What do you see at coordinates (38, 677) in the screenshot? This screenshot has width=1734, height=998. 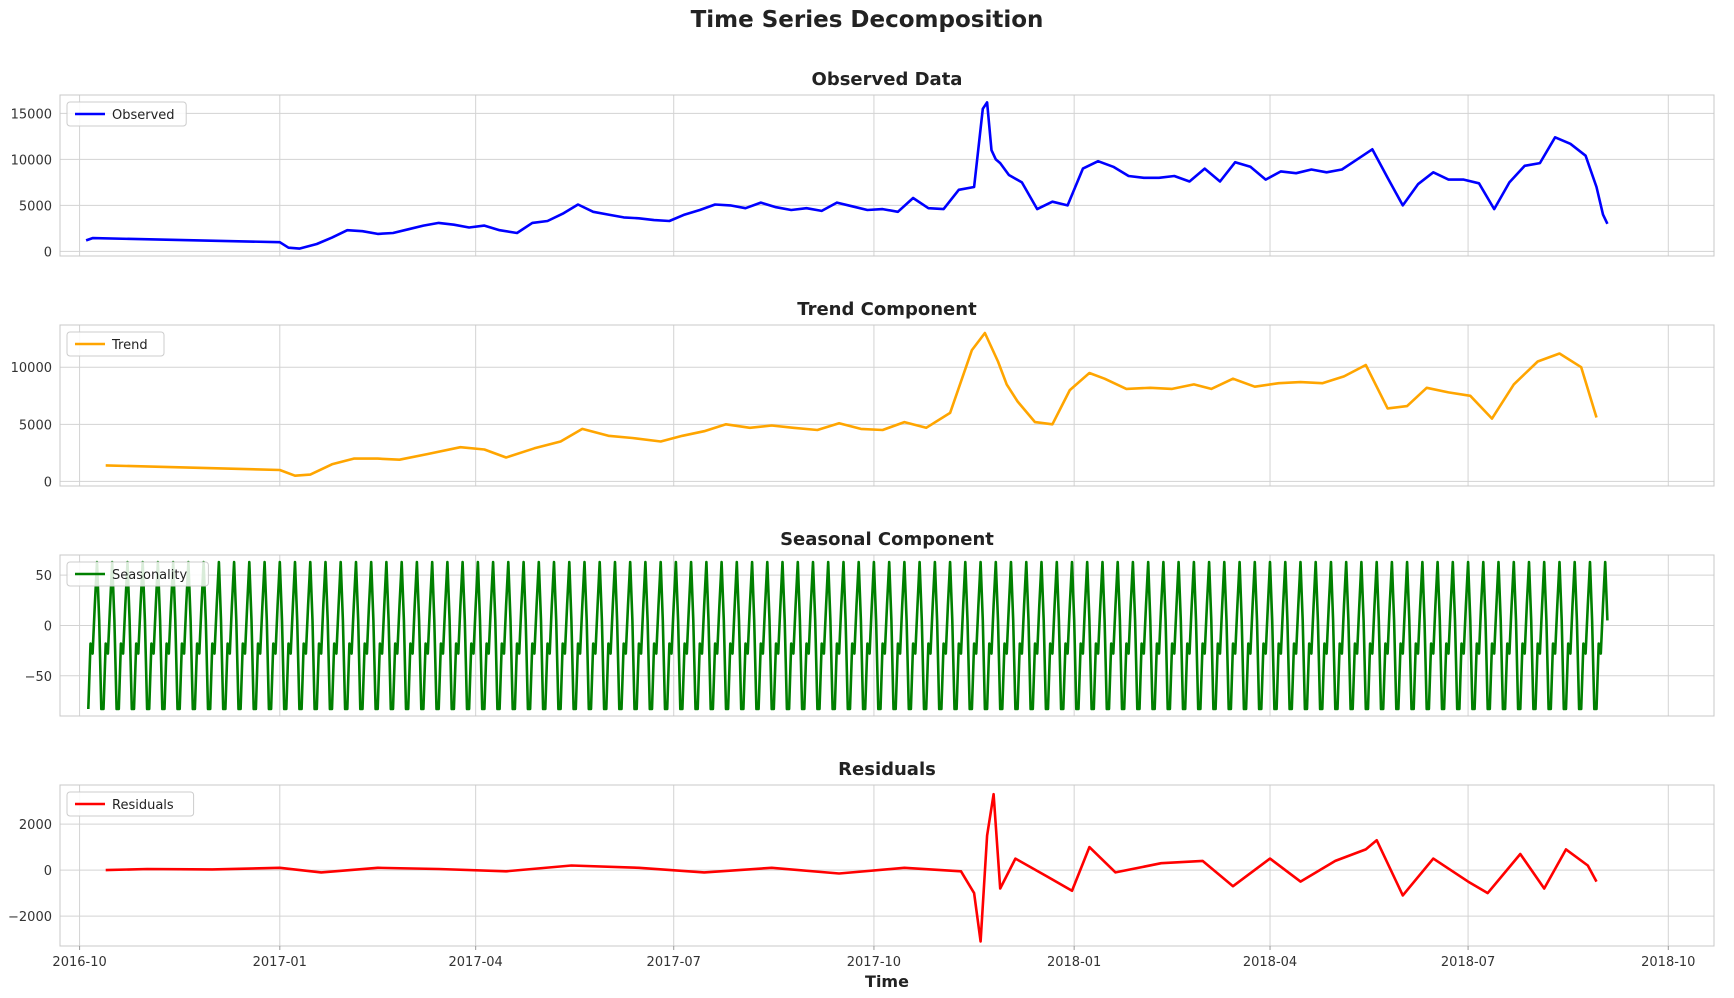 I see `y-tick-label: −50` at bounding box center [38, 677].